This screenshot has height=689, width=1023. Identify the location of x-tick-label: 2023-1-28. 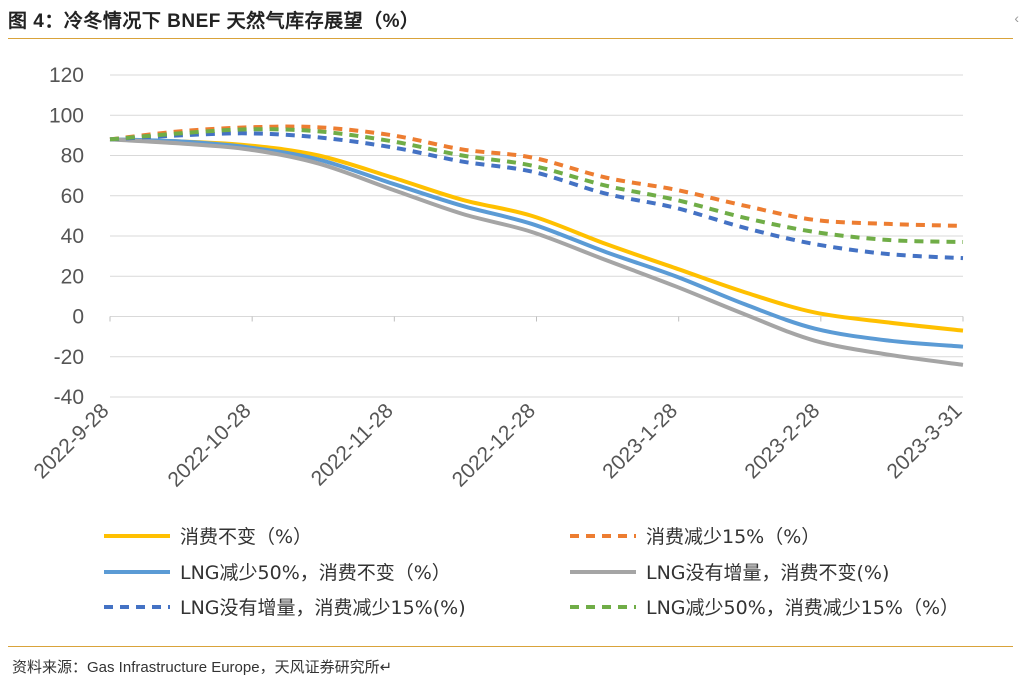
(640, 441).